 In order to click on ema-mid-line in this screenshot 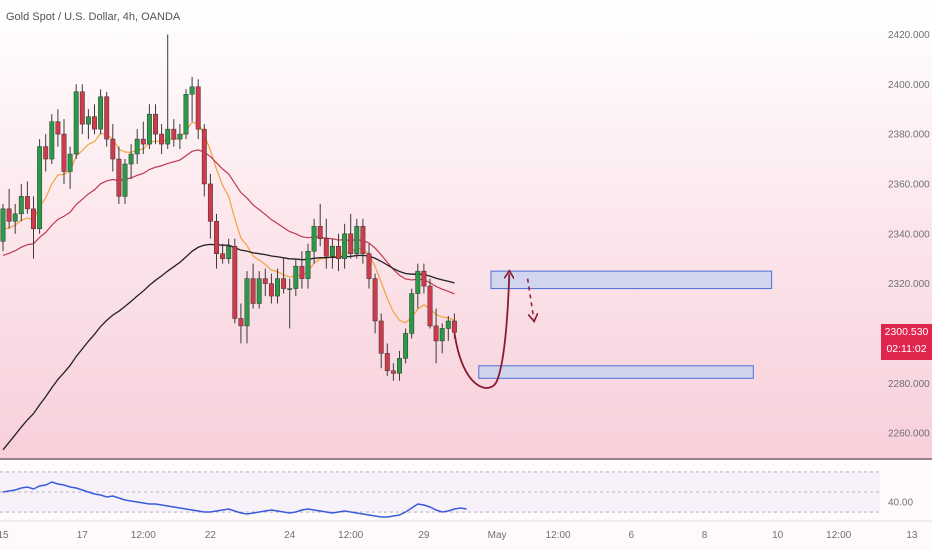, I will do `click(228, 222)`.